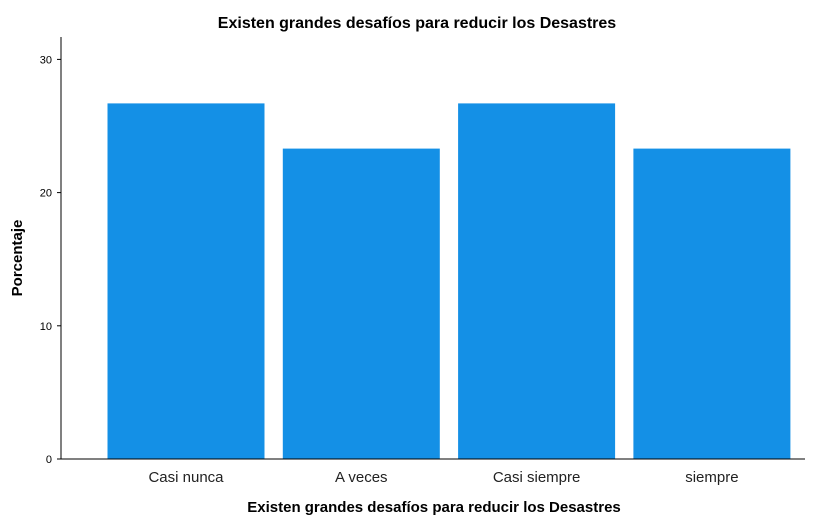 The height and width of the screenshot is (518, 825). Describe the element at coordinates (49, 460) in the screenshot. I see `y-tick-label: 0` at that location.